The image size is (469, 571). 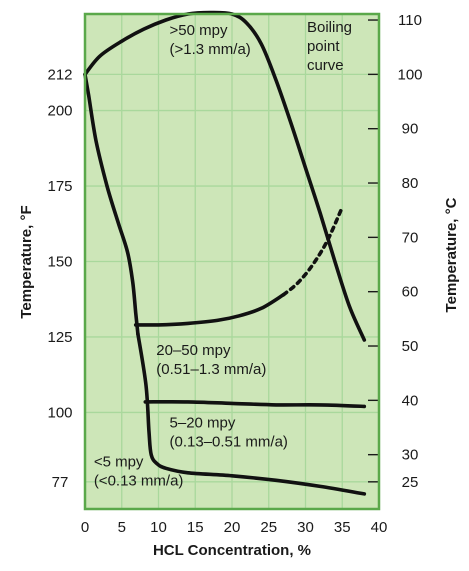 What do you see at coordinates (210, 40) in the screenshot?
I see `region-label-1: >50 mpy (>1.3 mm/a)` at bounding box center [210, 40].